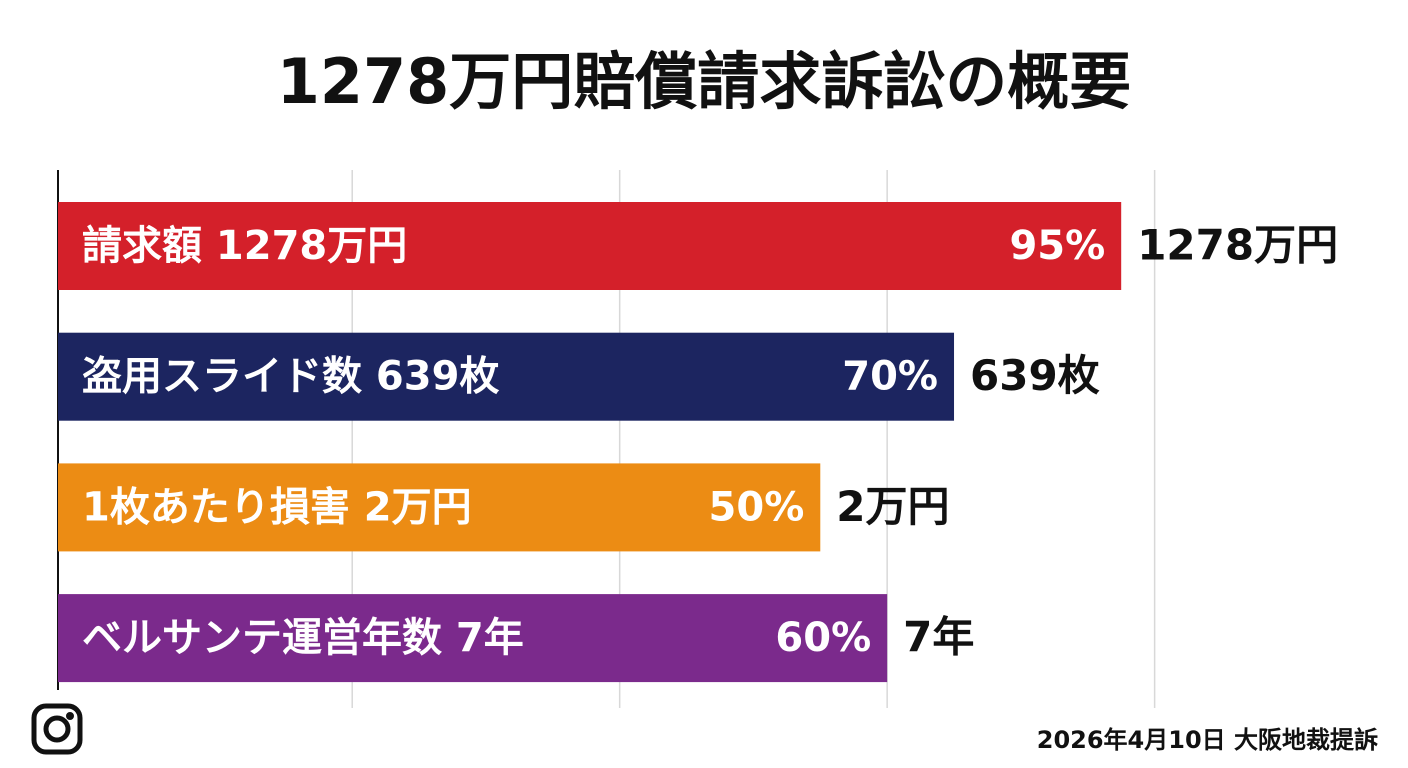 The image size is (1408, 768). Describe the element at coordinates (1237, 245) in the screenshot. I see `end-label: 1278万円` at that location.